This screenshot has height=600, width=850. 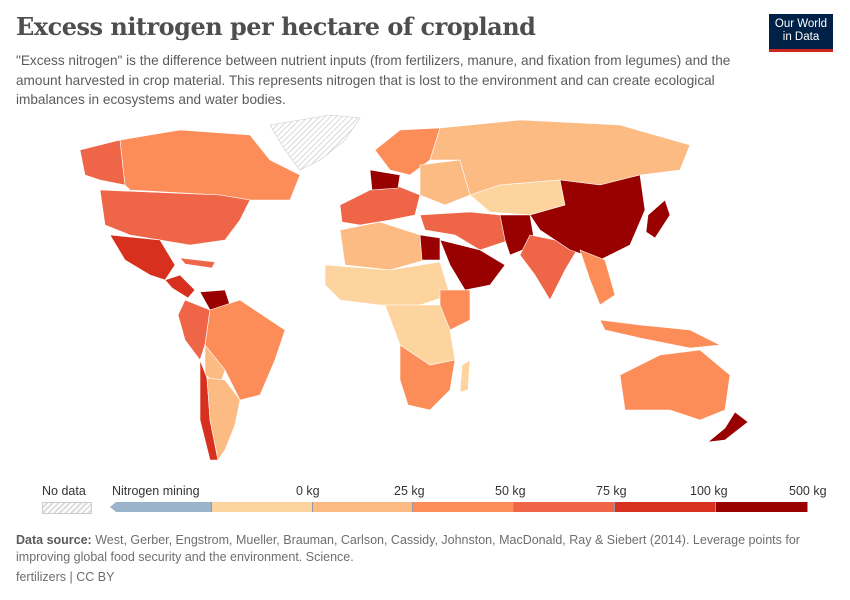 I want to click on region-central-america, so click(x=180, y=286).